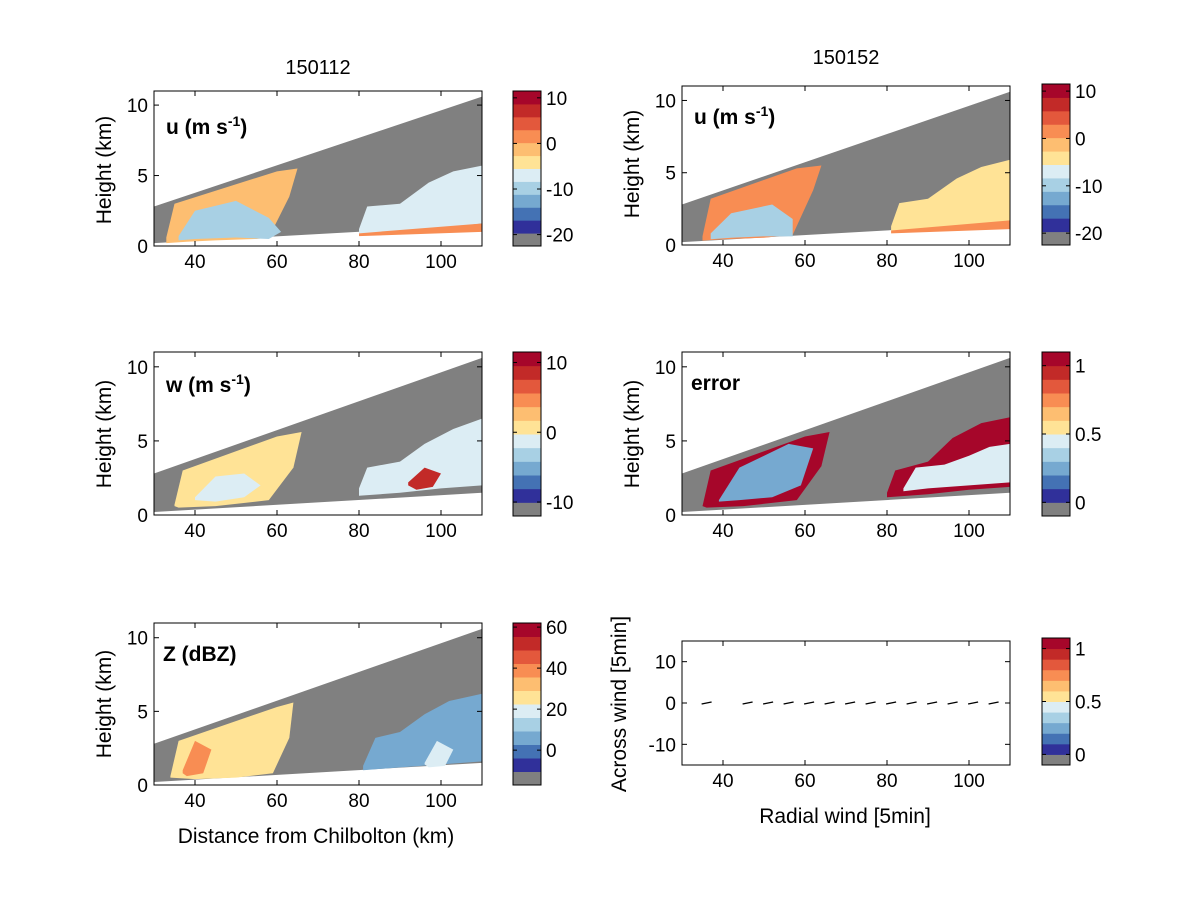 This screenshot has height=900, width=1200. Describe the element at coordinates (734, 116) in the screenshot. I see `u-150152-panel-label: u (m s-1)` at that location.